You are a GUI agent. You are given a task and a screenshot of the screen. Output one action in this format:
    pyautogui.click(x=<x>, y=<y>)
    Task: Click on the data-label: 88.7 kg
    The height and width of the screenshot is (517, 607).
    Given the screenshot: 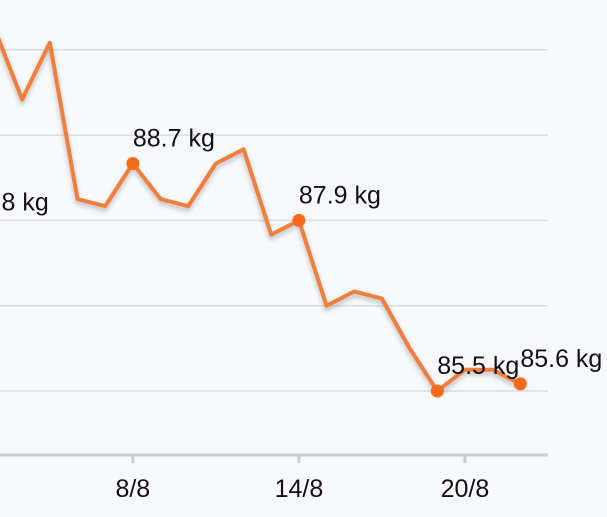 What is the action you would take?
    pyautogui.click(x=174, y=139)
    